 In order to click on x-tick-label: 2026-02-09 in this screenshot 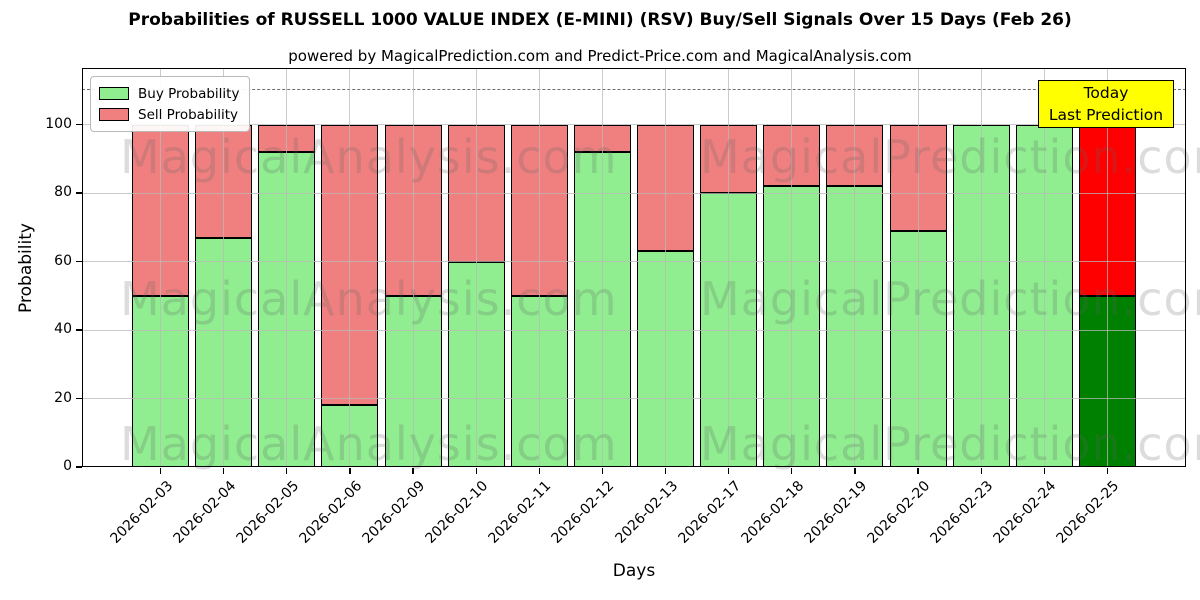, I will do `click(394, 512)`.